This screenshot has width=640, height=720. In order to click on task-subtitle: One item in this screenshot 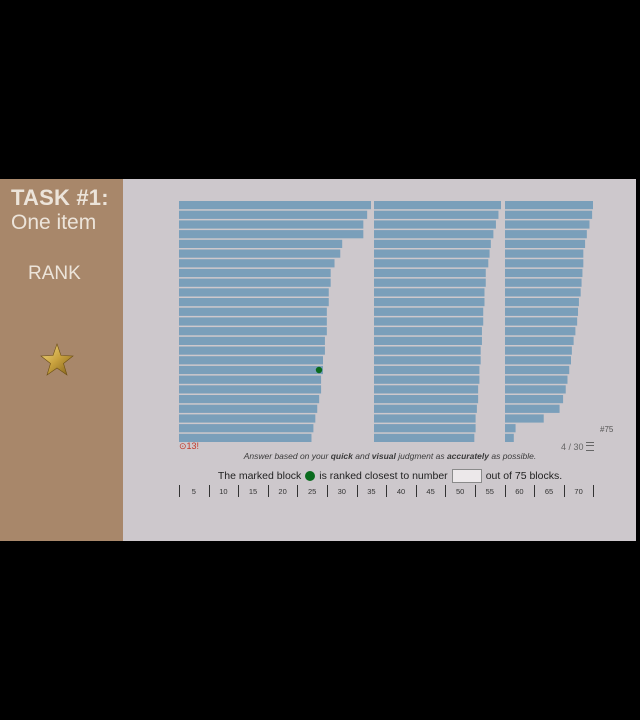, I will do `click(54, 222)`.